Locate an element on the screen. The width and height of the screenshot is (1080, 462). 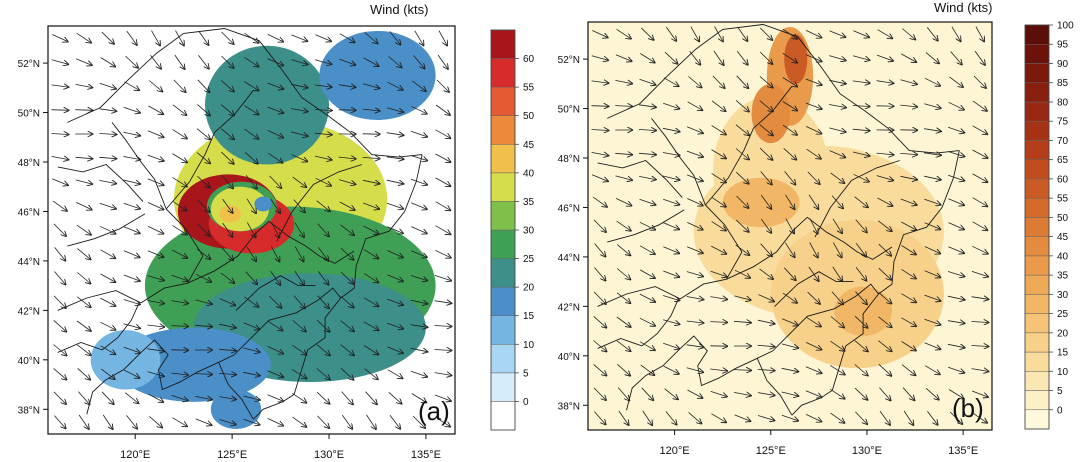
y-tick-label: 42°N is located at coordinates (29, 311).